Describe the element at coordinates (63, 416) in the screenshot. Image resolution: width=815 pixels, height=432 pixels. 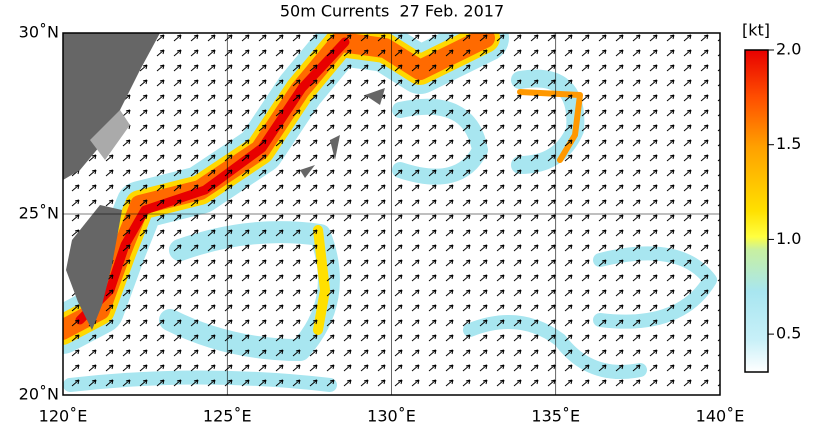
I see `x-tick-label: 120˚E` at that location.